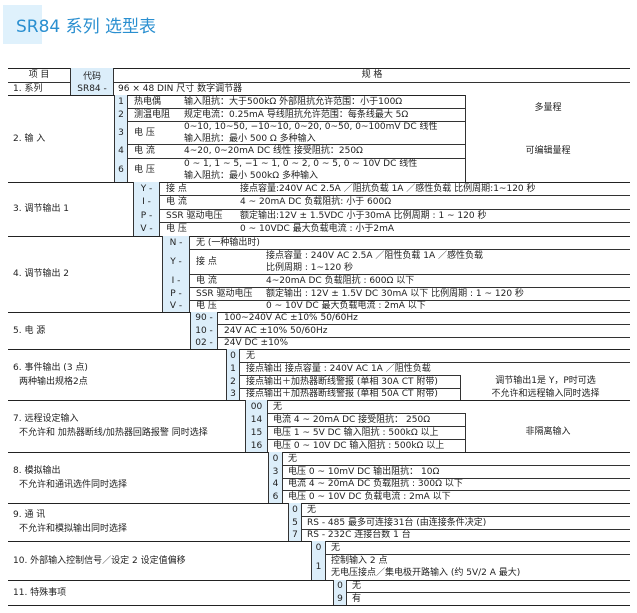 Image resolution: width=637 pixels, height=613 pixels. Describe the element at coordinates (352, 419) in the screenshot. I see `option-spec: 电流 4 ~ 20mA DC 接受阻抗： 250Ω` at that location.